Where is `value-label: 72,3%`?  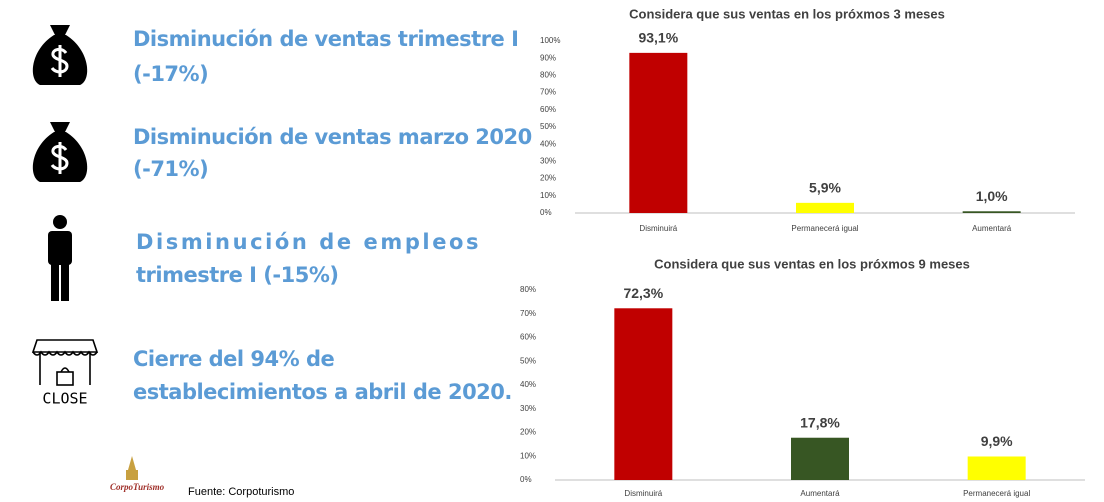
value-label: 72,3% is located at coordinates (643, 293).